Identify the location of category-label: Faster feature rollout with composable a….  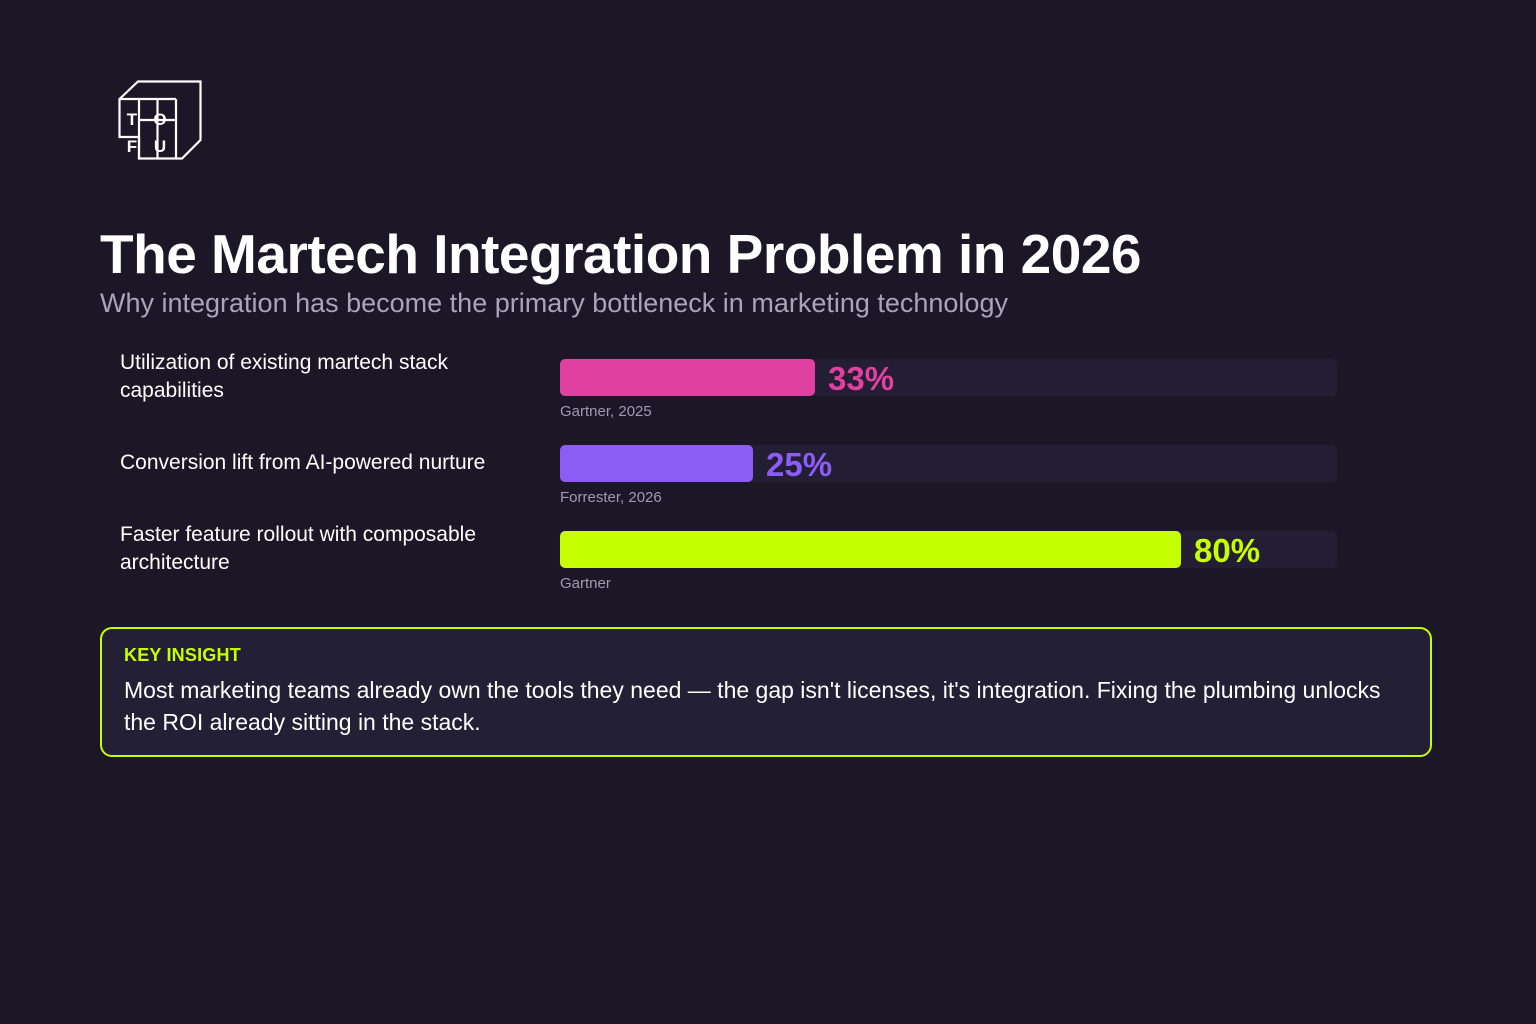
(298, 548).